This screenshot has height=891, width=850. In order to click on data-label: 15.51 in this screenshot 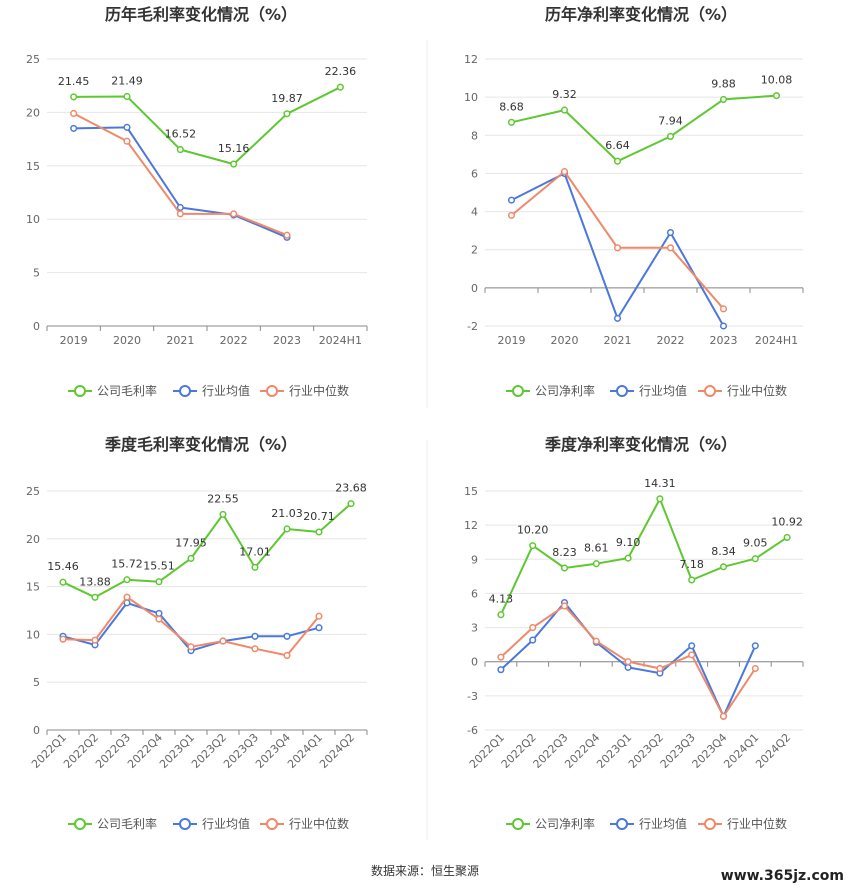, I will do `click(159, 566)`.